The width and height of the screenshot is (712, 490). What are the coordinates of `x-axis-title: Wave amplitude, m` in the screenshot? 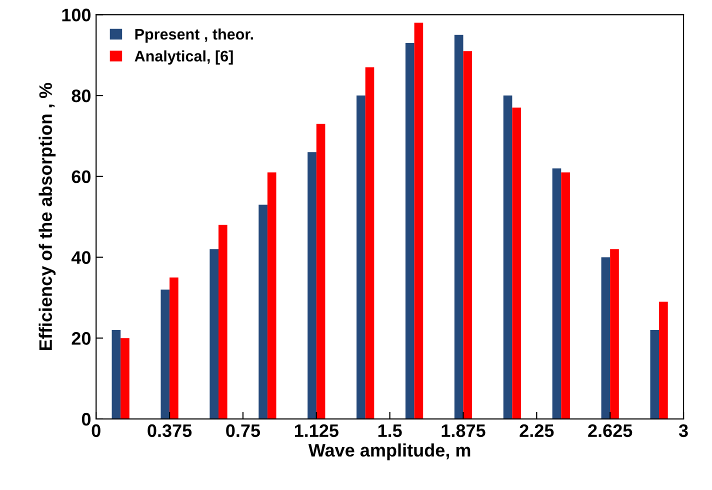 It's located at (389, 451).